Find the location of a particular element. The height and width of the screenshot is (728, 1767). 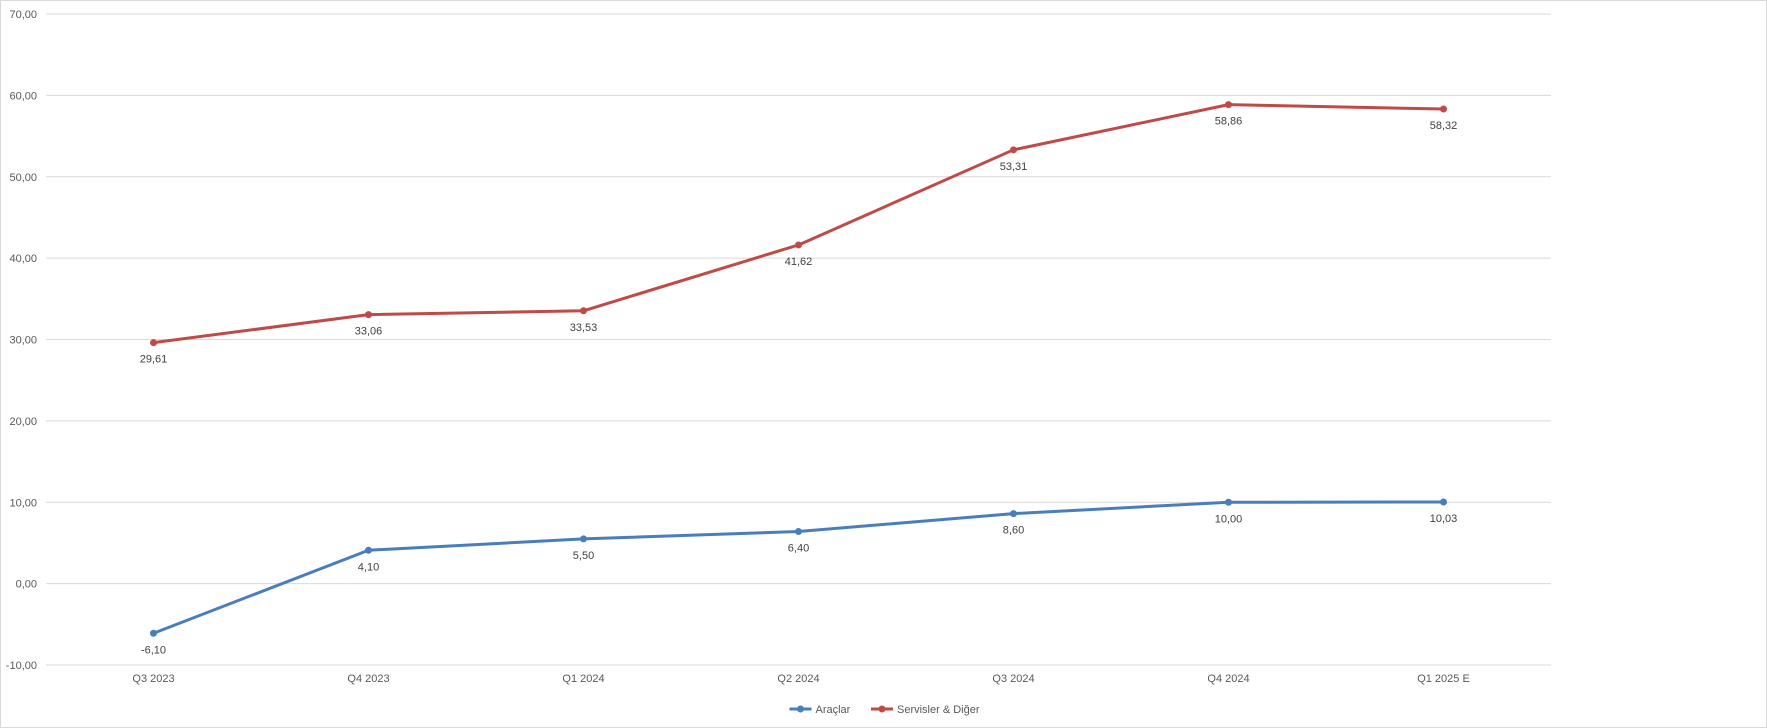

data-label: 5,50 is located at coordinates (583, 556).